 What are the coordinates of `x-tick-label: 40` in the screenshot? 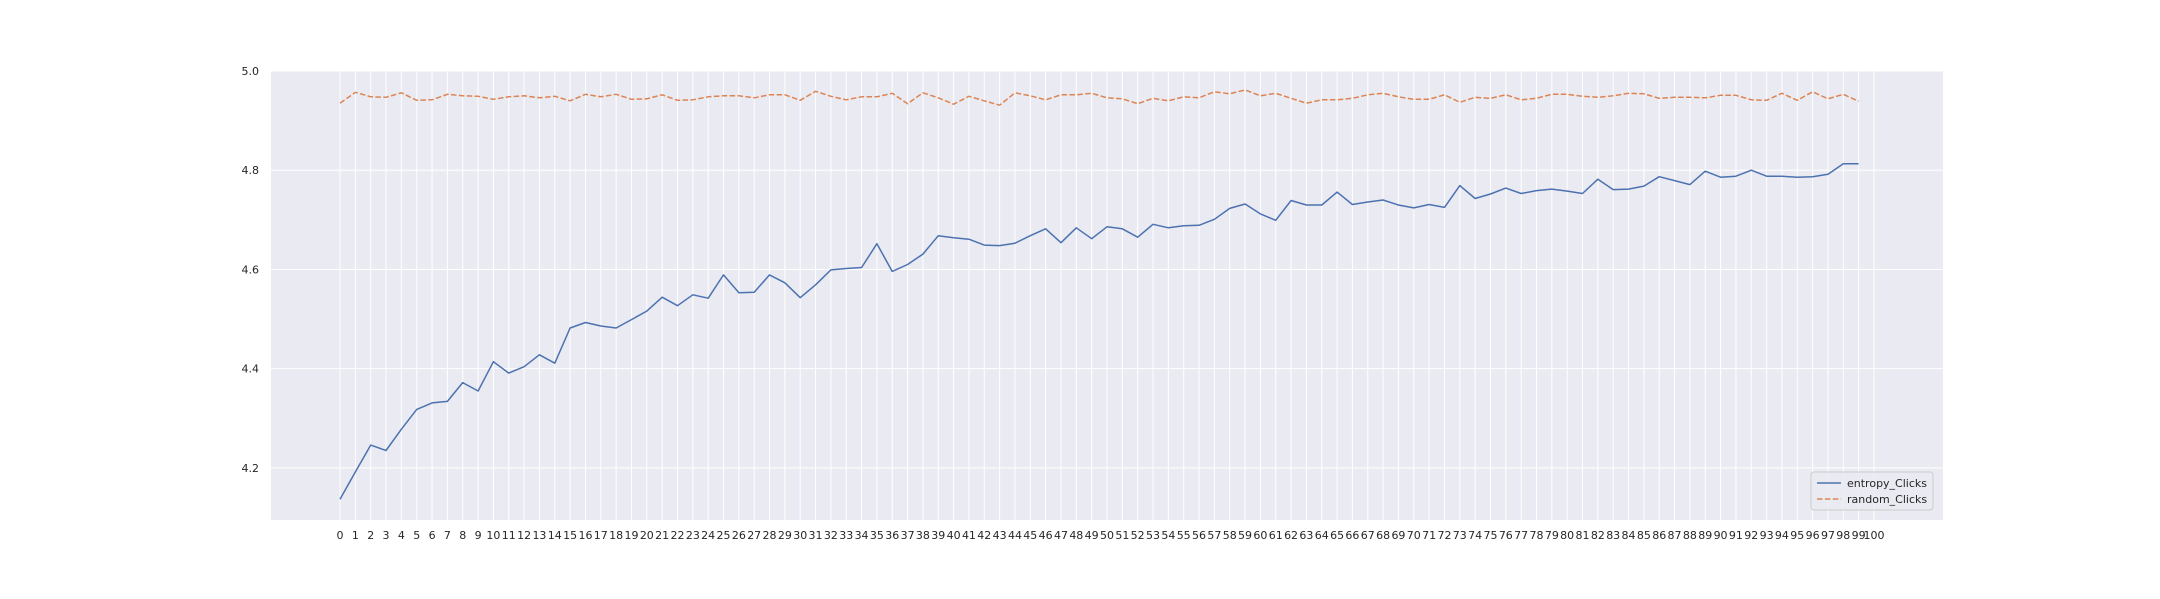 It's located at (954, 535).